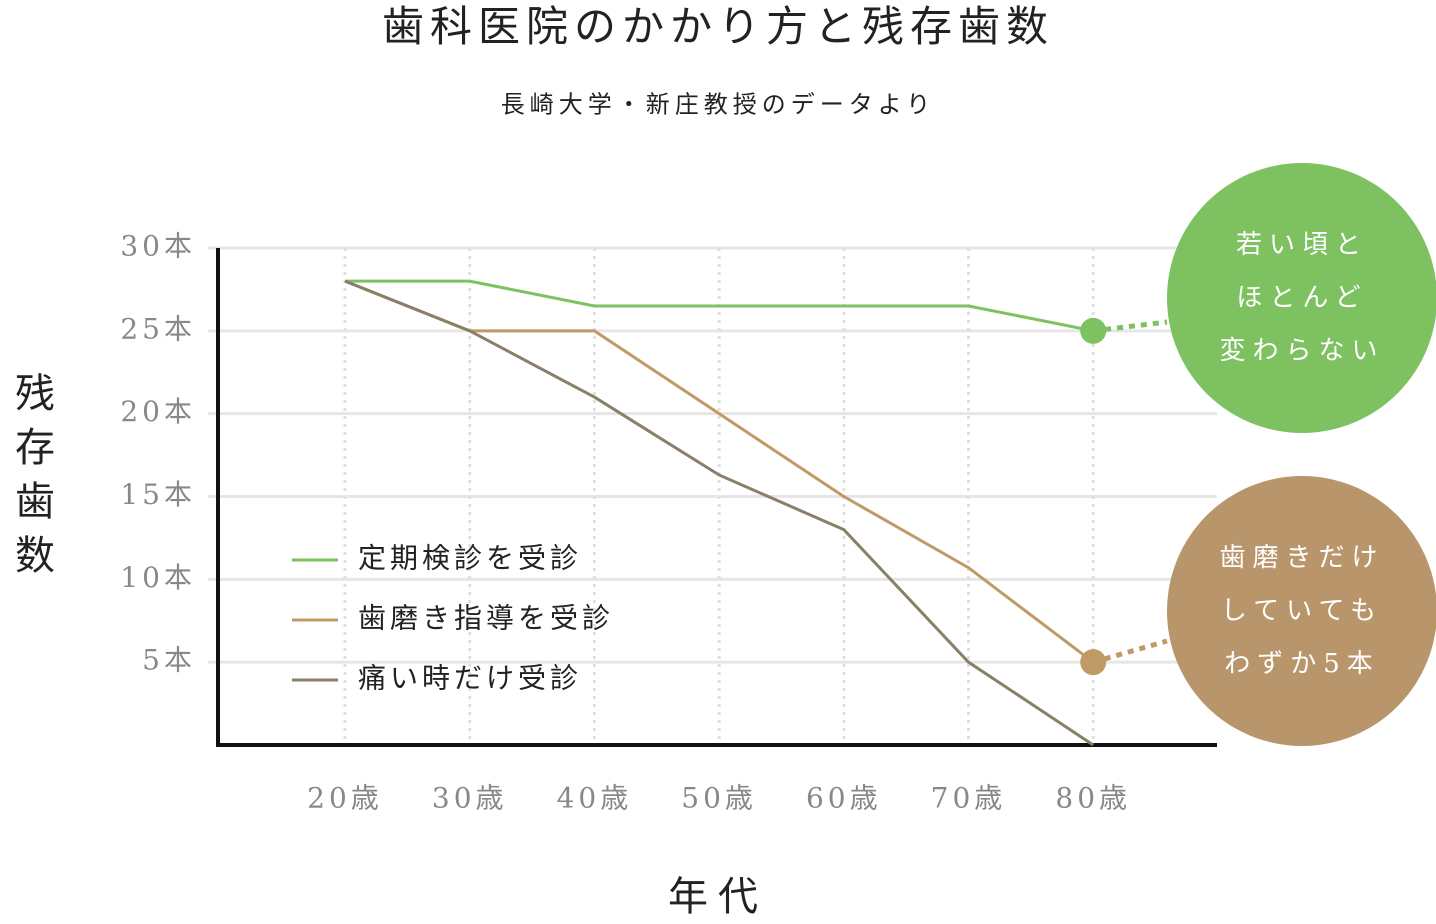 The image size is (1436, 924). Describe the element at coordinates (158, 246) in the screenshot. I see `y-tick-label: 30本` at that location.